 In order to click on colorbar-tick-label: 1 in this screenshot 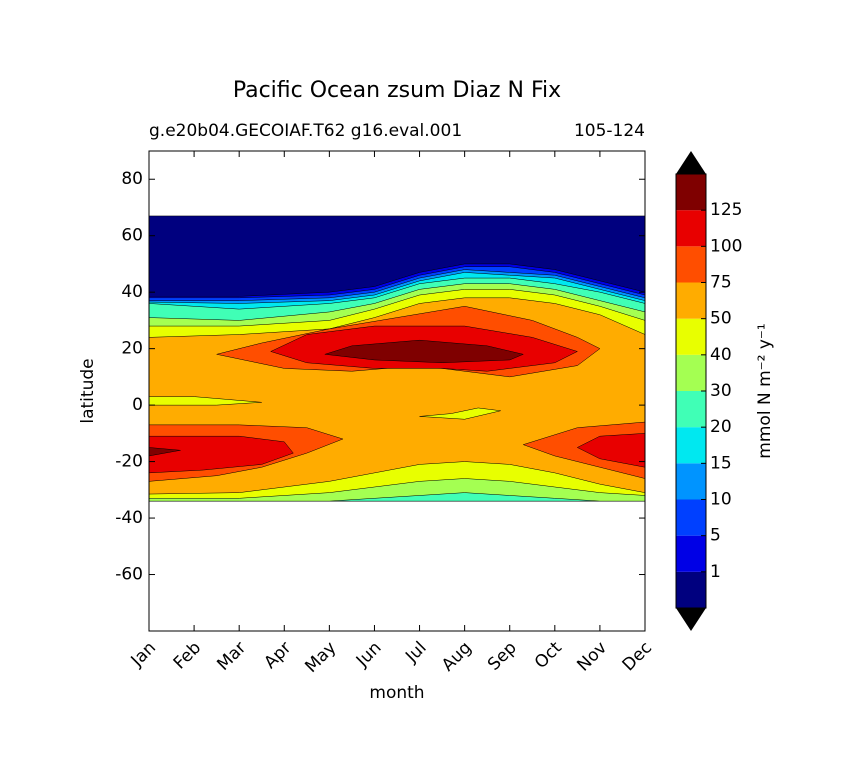, I will do `click(715, 572)`.